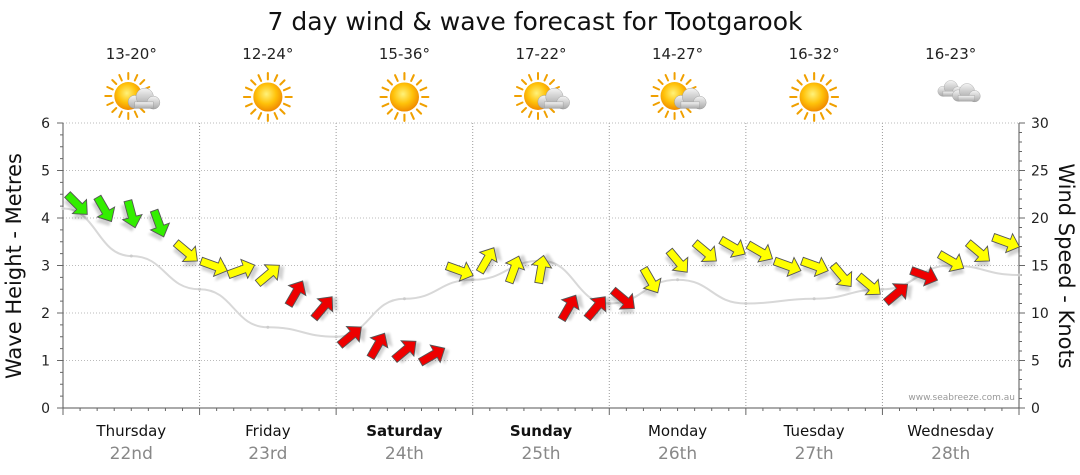  I want to click on day-temperature: 15-36°, so click(404, 54).